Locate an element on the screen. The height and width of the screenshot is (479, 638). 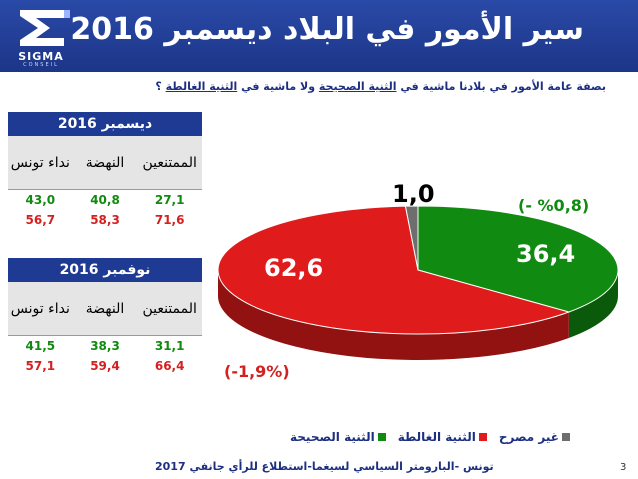
table-cell: 43,0 is located at coordinates (40, 200).